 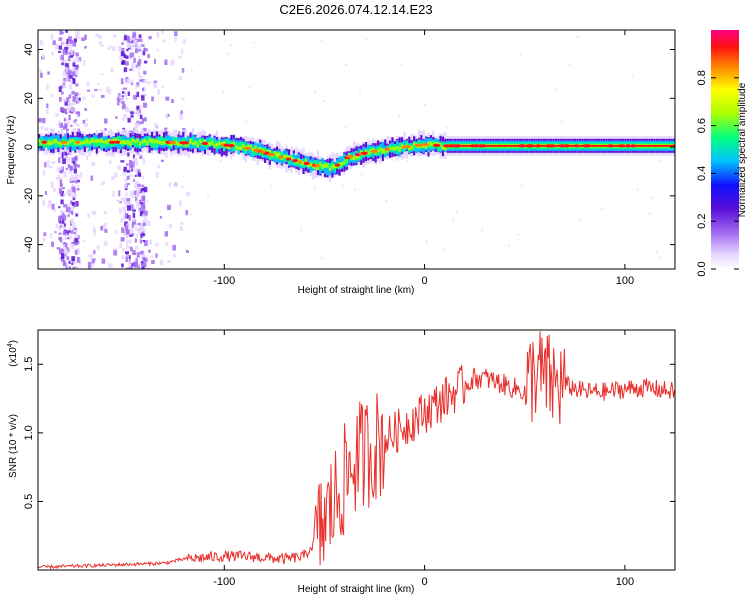 I want to click on y-tick-label: 40, so click(x=29, y=49).